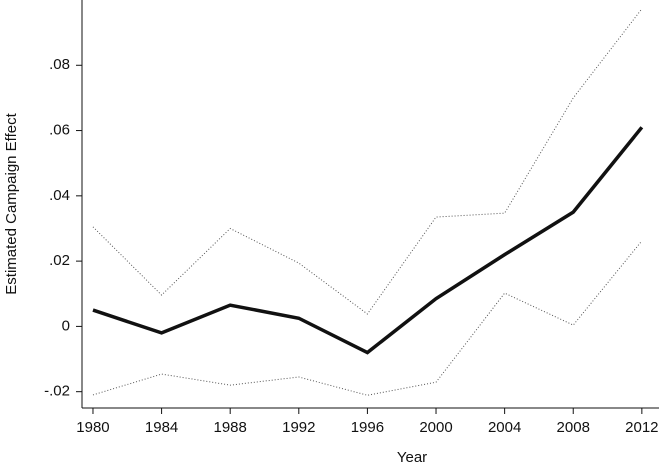 Image resolution: width=662 pixels, height=470 pixels. I want to click on y-axis-label: Estimated Campaign Effect, so click(11, 203).